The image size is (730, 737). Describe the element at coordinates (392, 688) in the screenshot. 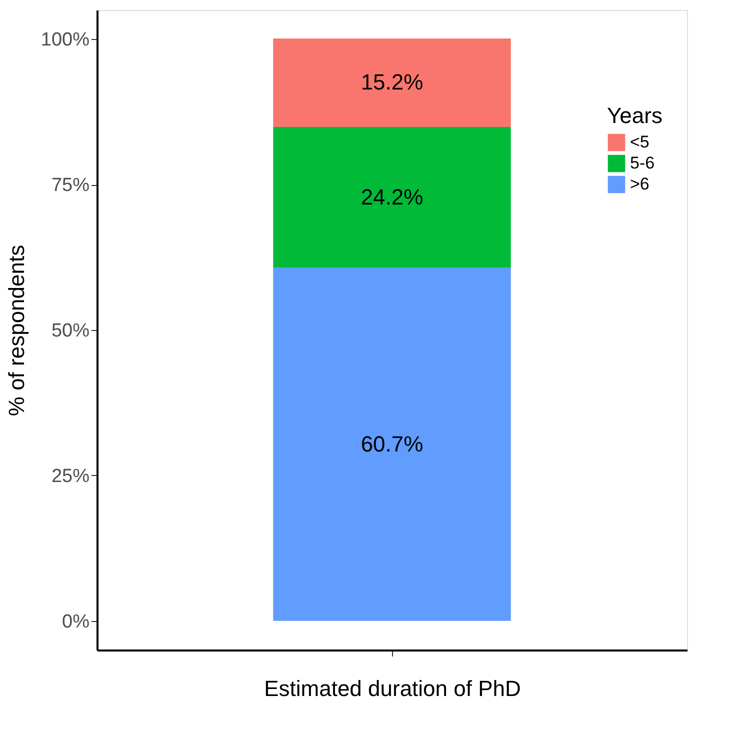

I see `x-axis-title: Estimated duration of PhD` at that location.